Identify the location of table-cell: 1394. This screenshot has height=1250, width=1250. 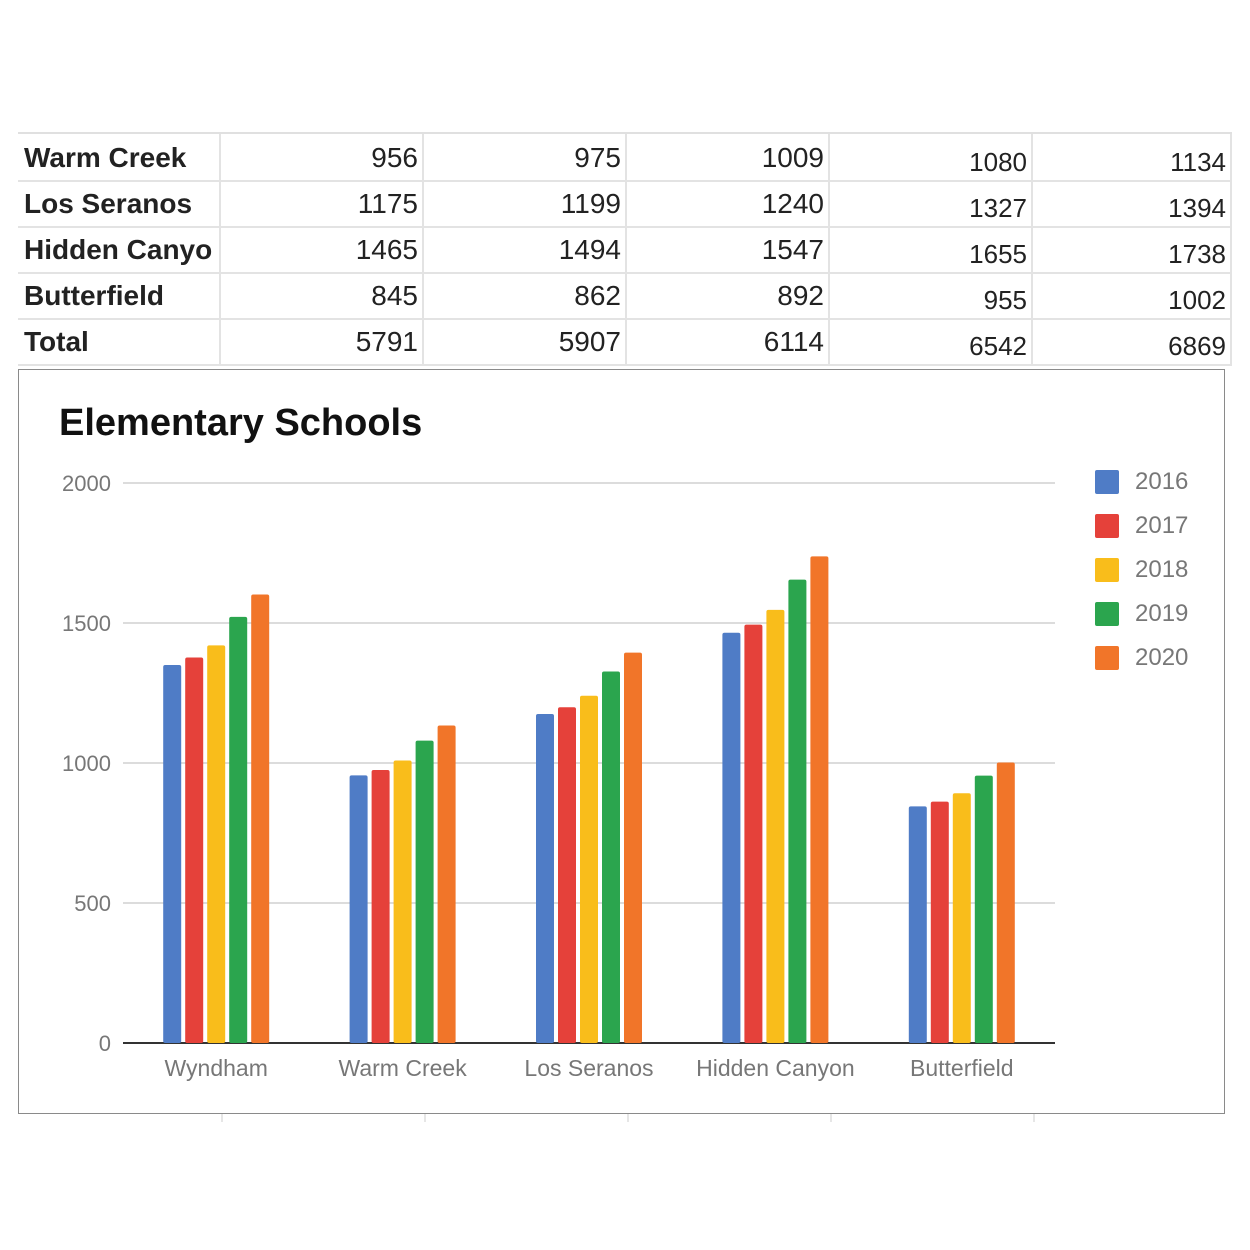
(1132, 203).